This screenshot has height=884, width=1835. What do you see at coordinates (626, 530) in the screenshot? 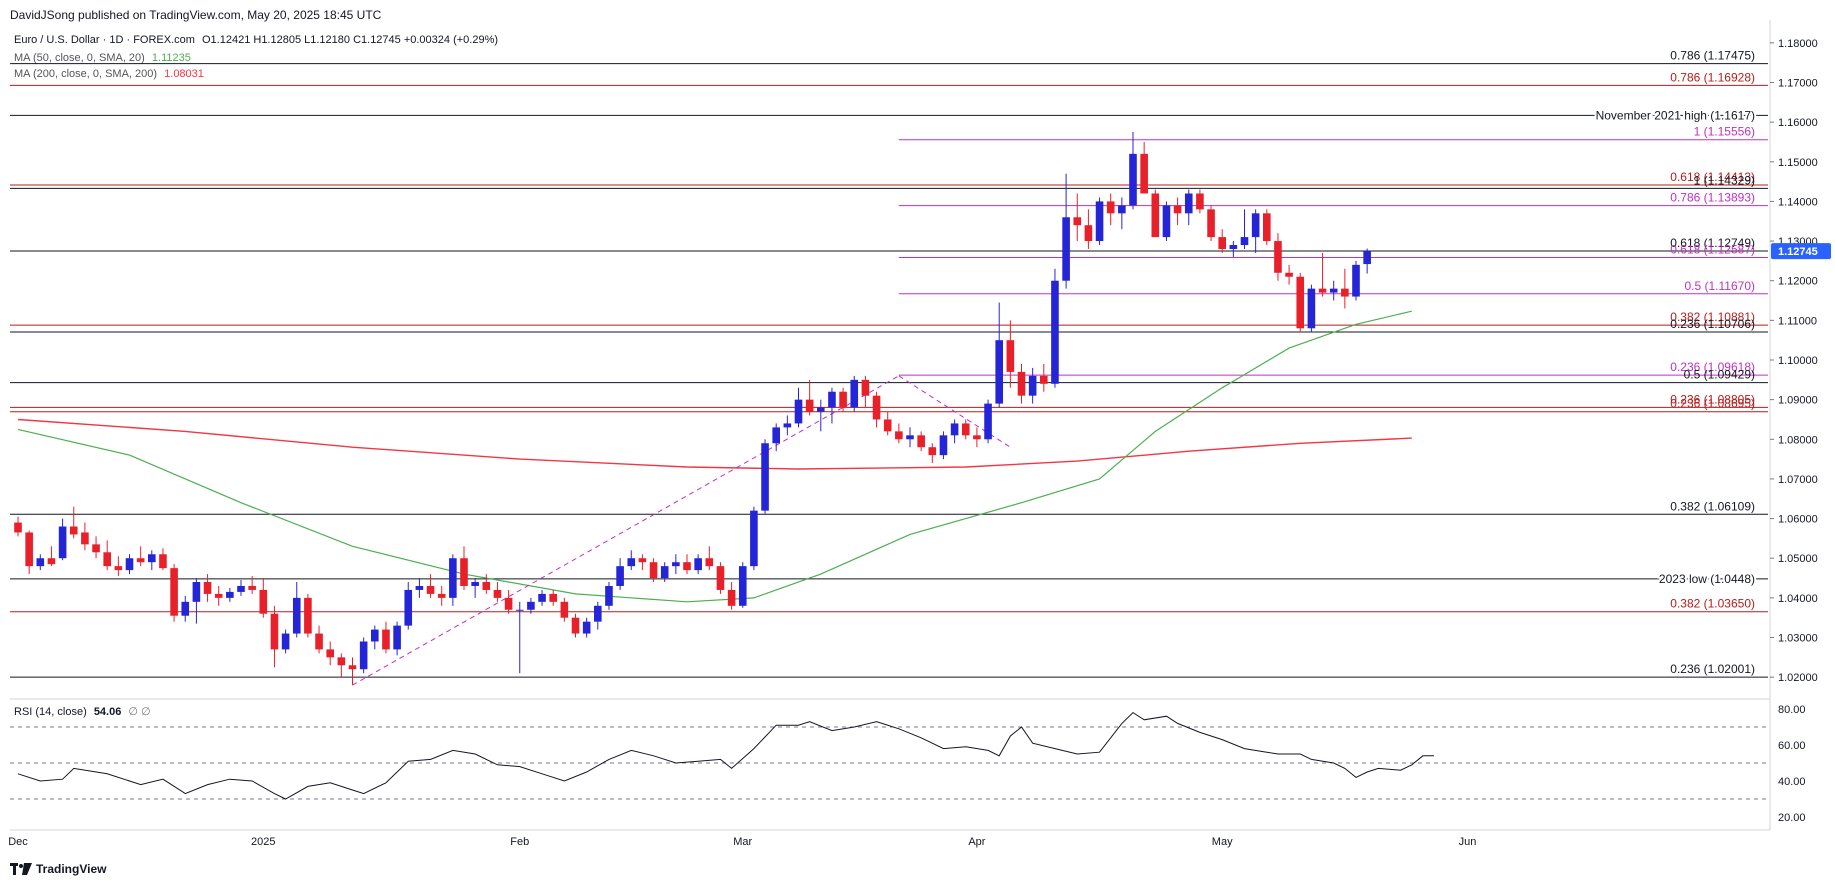
I see `dashed-trendline` at bounding box center [626, 530].